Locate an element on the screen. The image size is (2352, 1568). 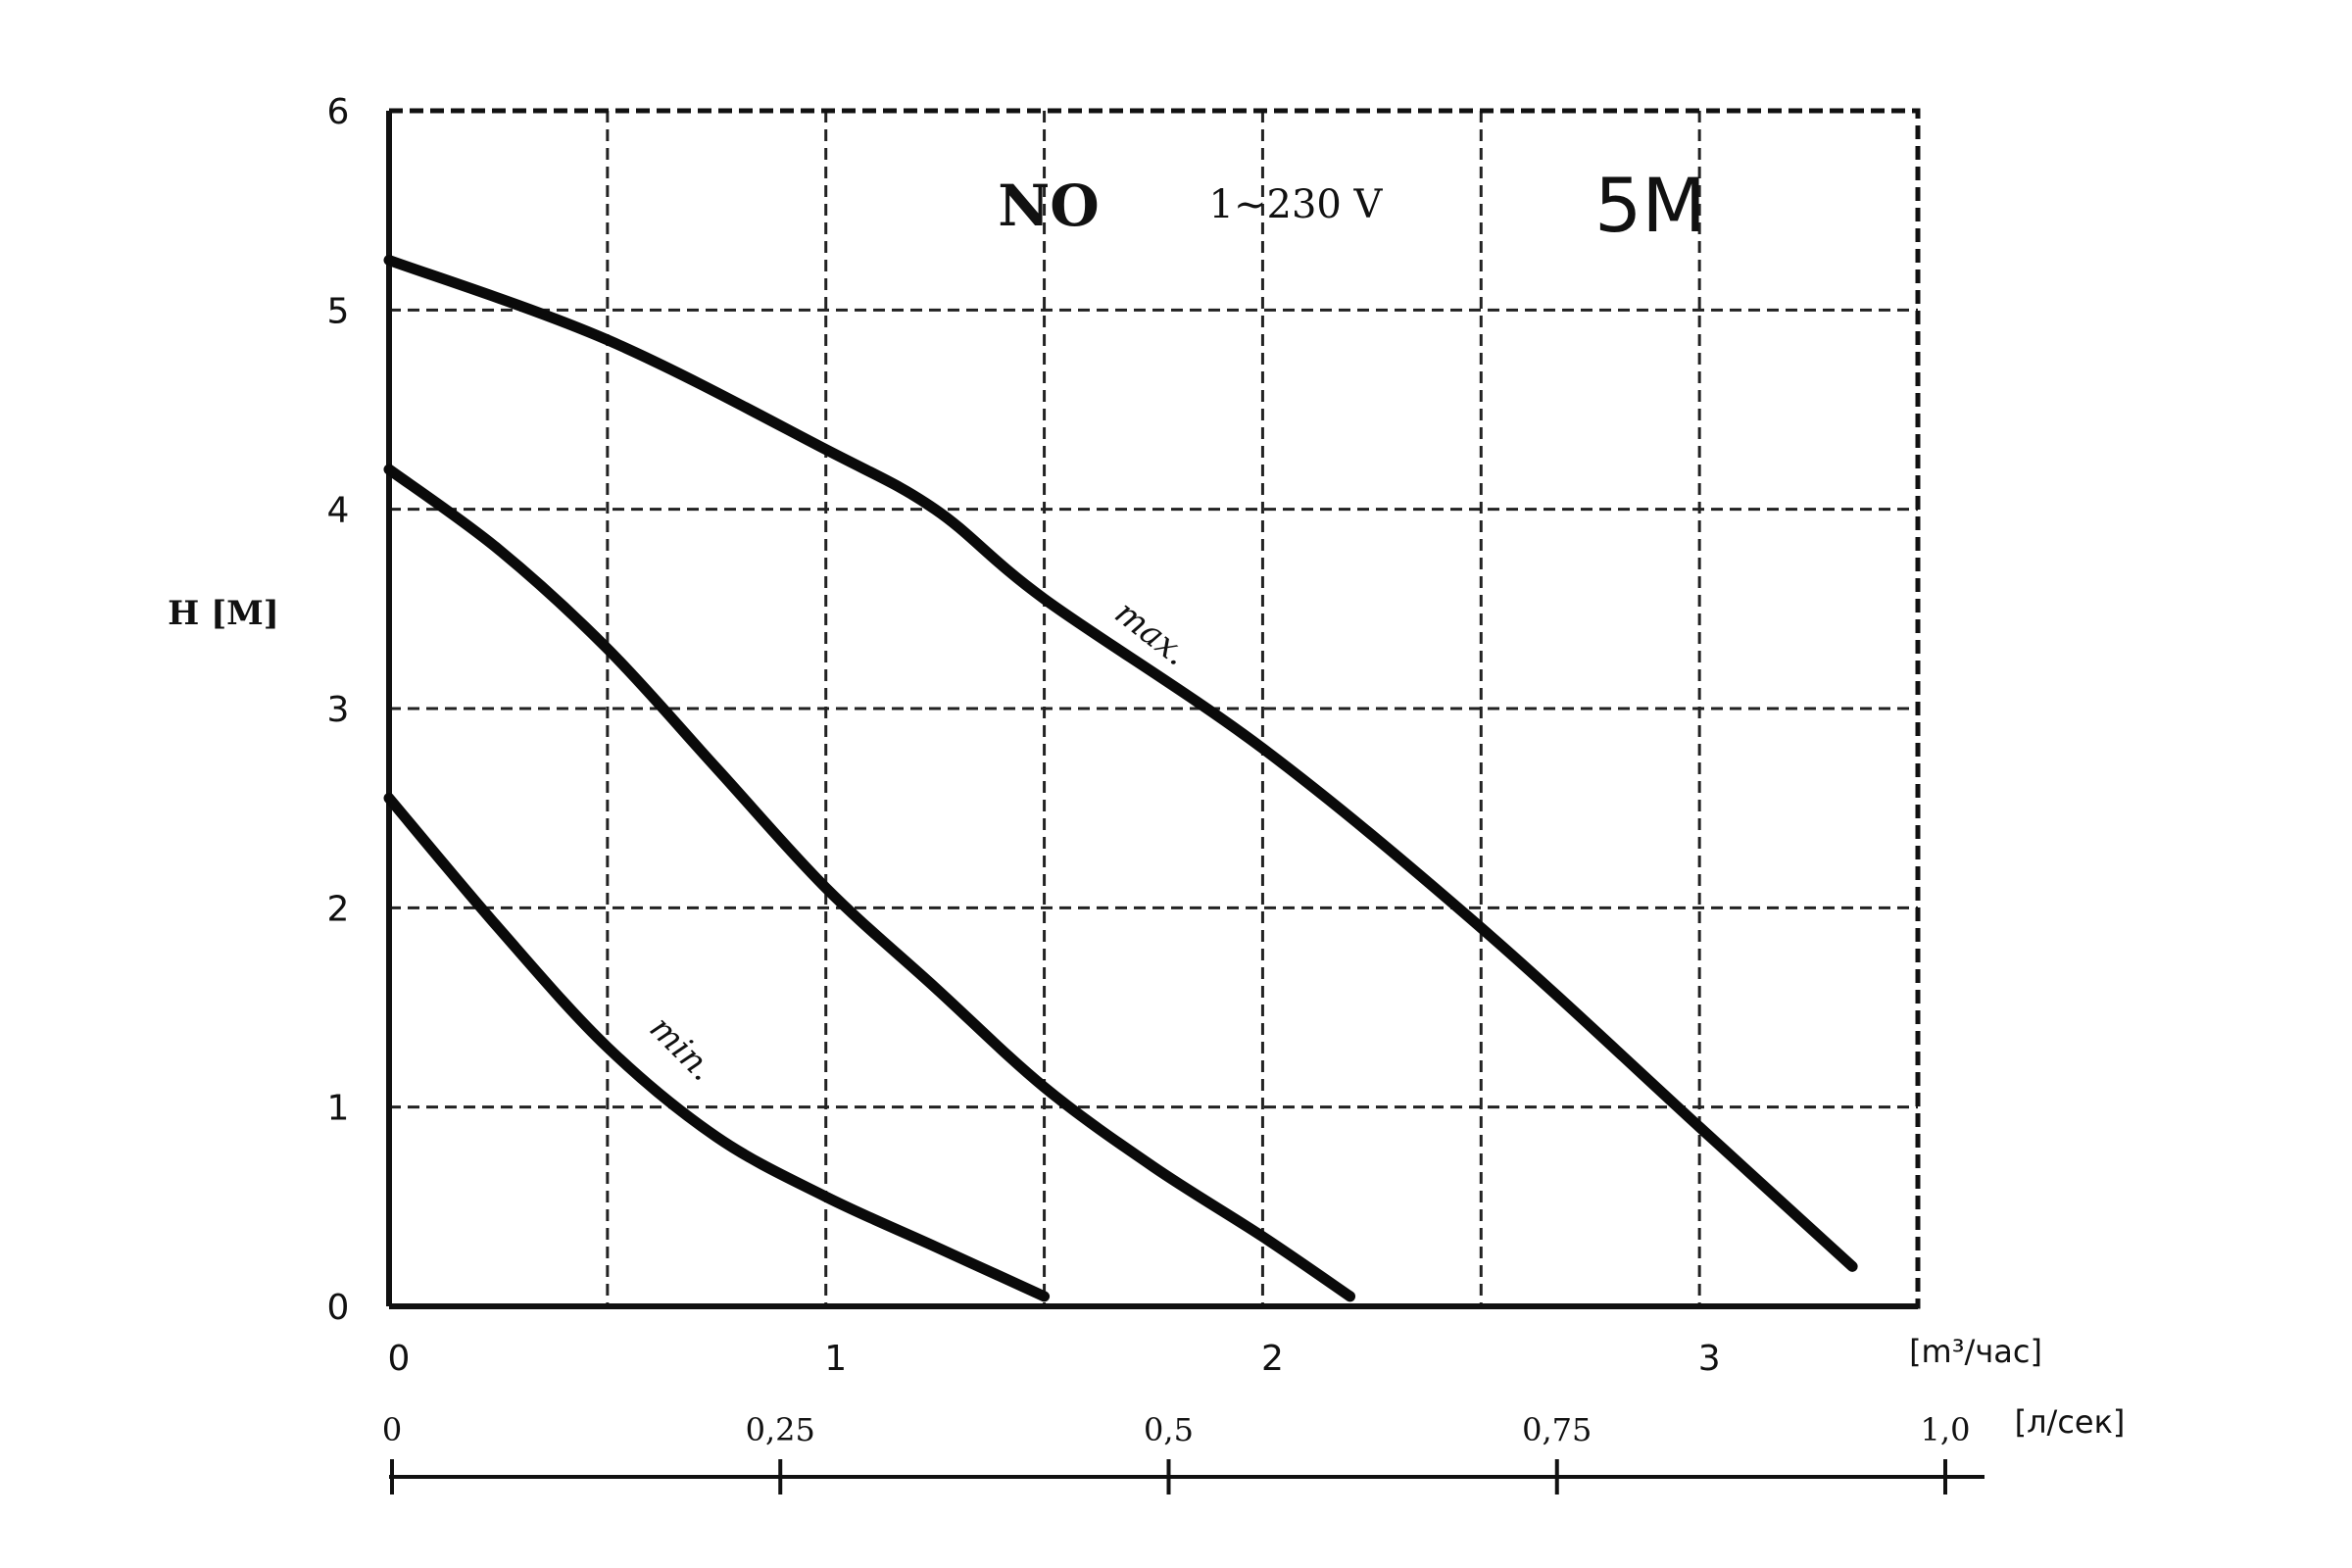
y-ticks: 0 1 2 3 4 5 6 is located at coordinates (338, 710).